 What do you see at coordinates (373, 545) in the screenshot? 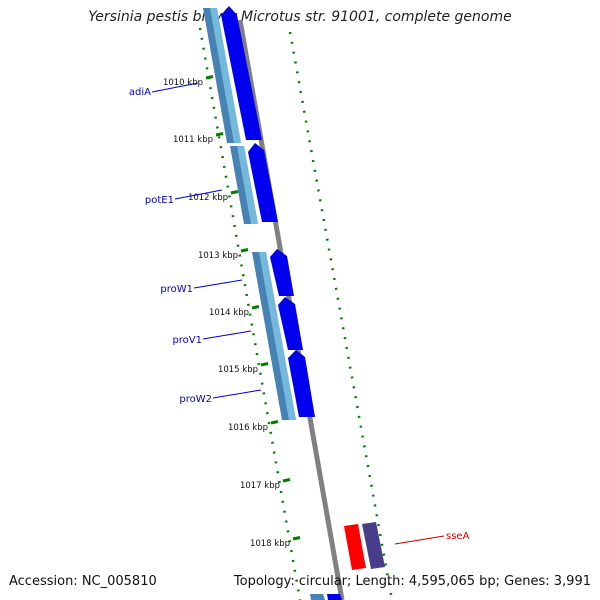
I see `gene-neighbor` at bounding box center [373, 545].